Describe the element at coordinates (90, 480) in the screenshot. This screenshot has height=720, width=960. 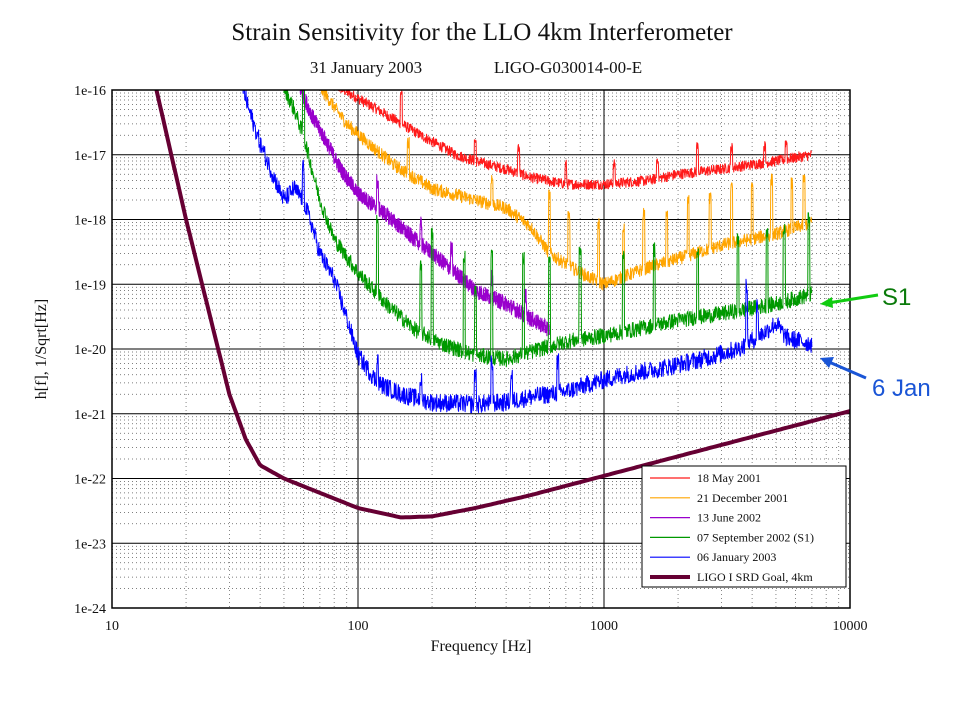
I see `y-tick-label: 1e-22` at that location.